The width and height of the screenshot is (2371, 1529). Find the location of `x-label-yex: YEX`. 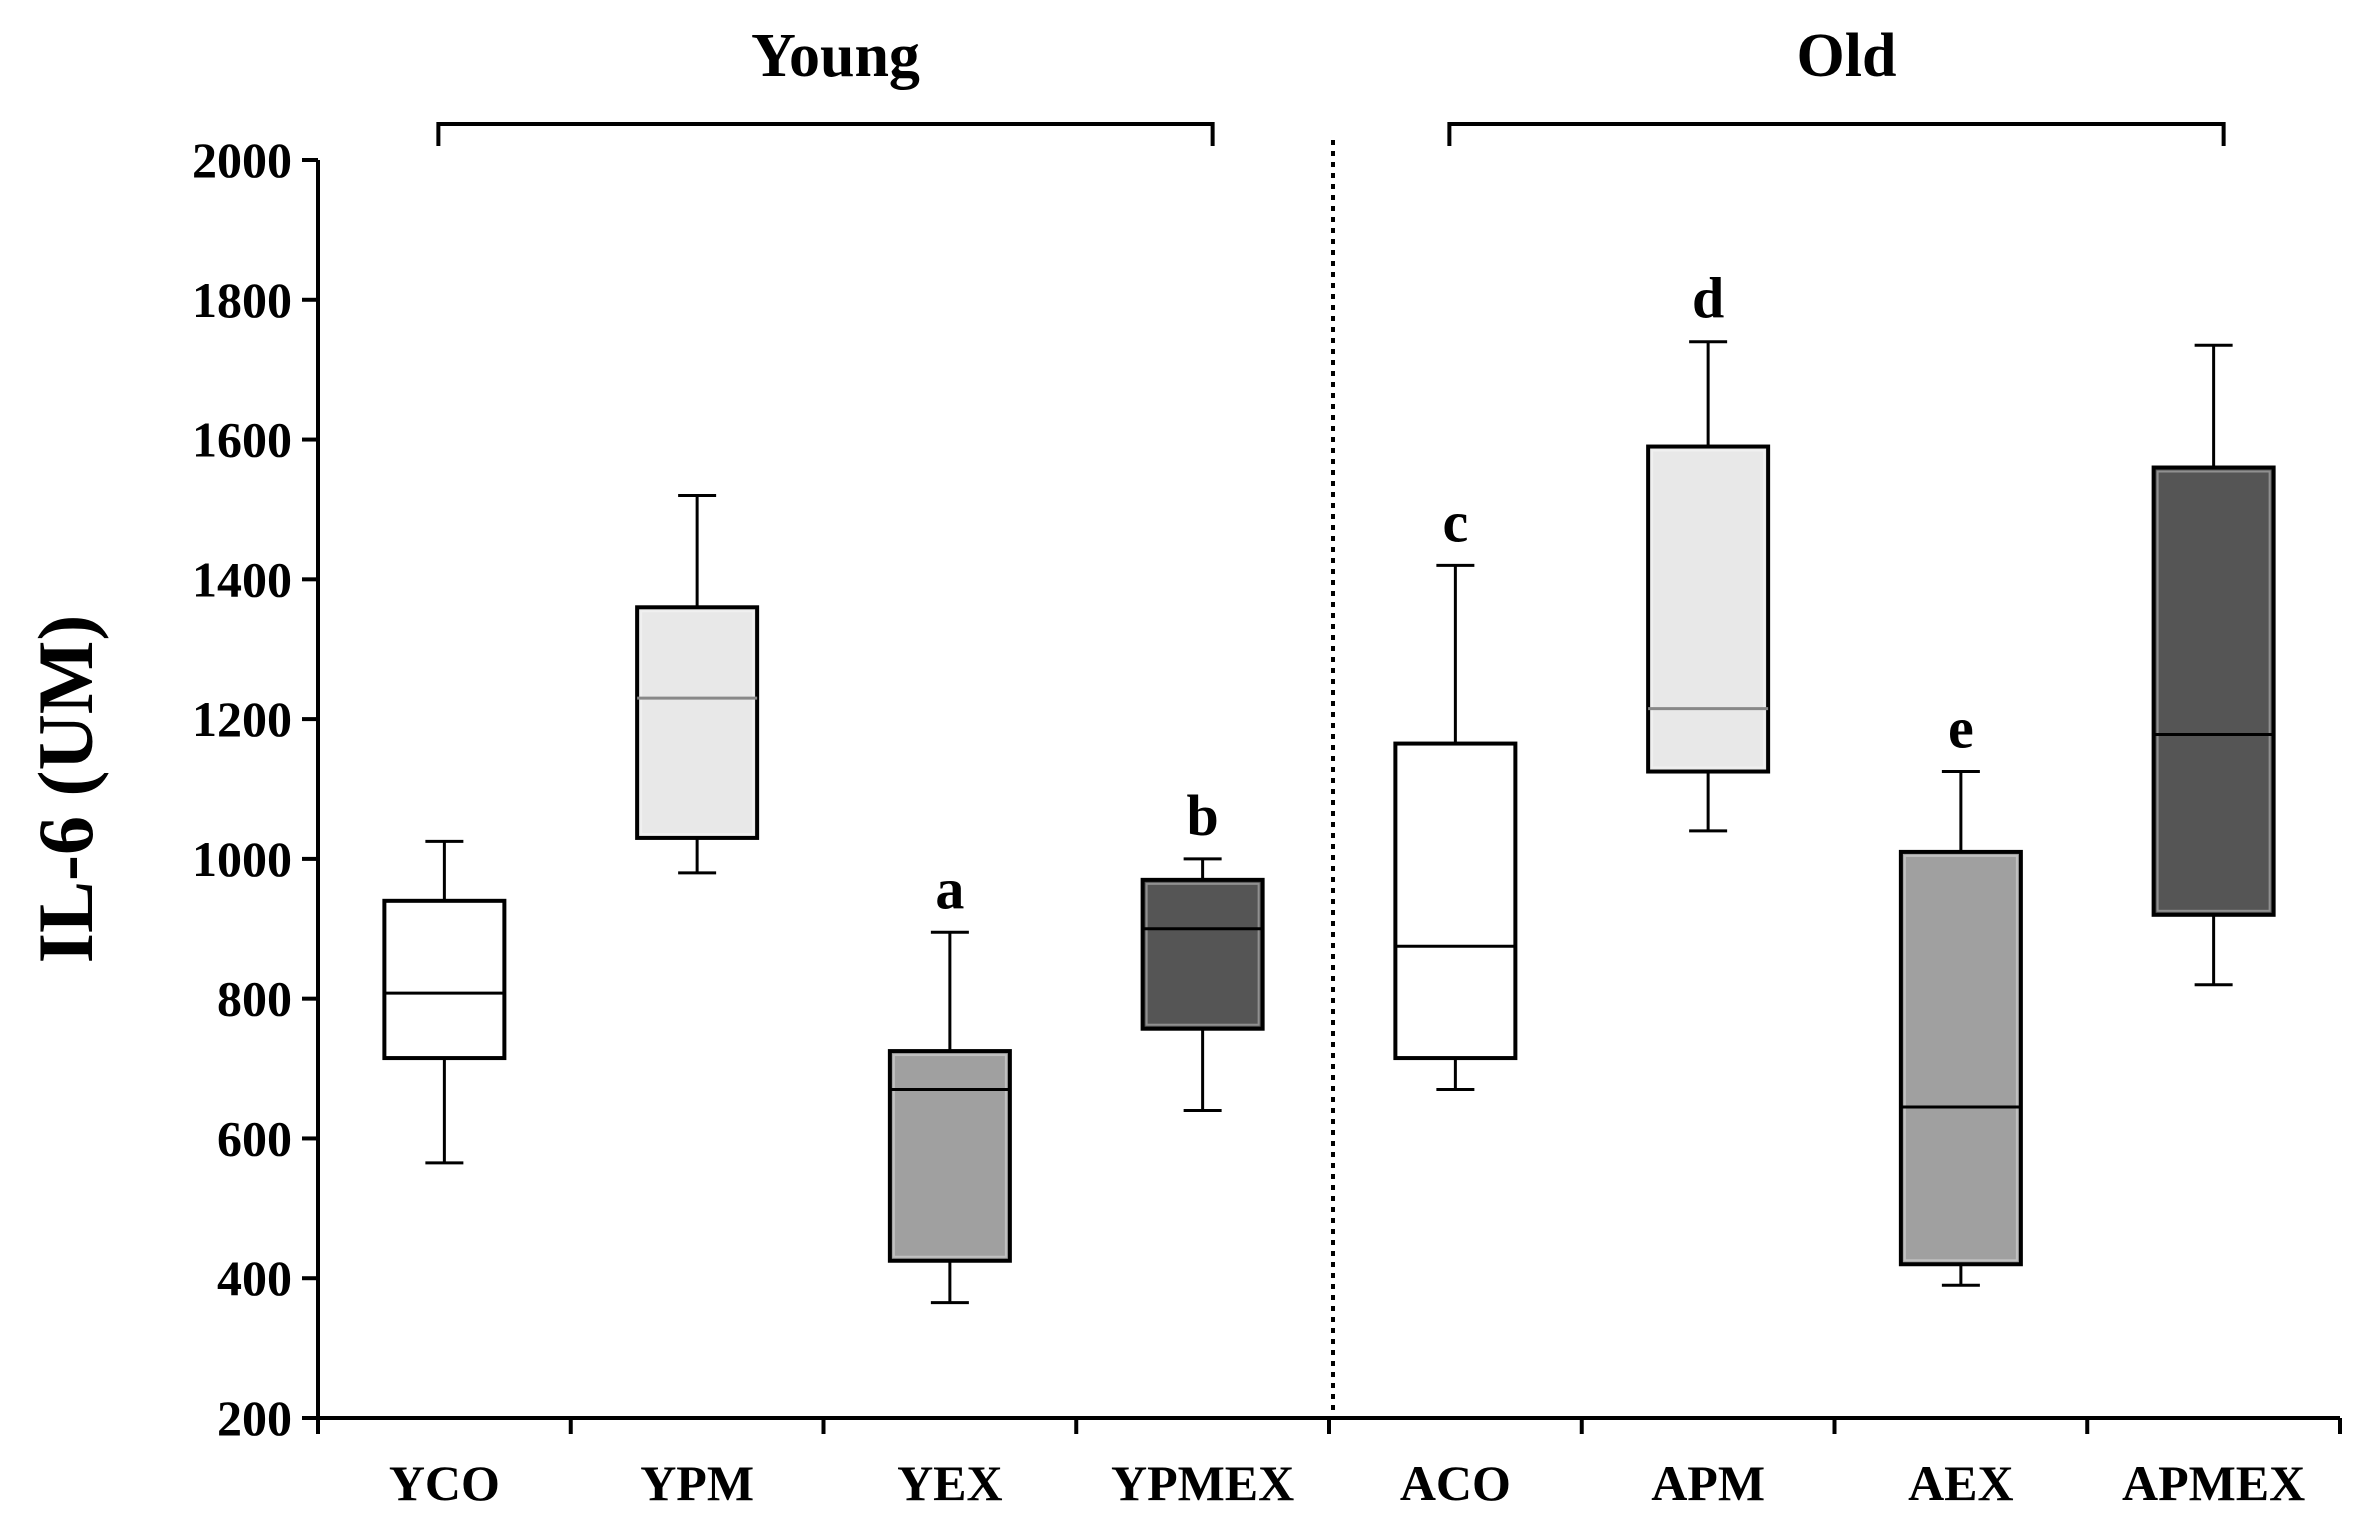

x-label-yex: YEX is located at coordinates (950, 1483).